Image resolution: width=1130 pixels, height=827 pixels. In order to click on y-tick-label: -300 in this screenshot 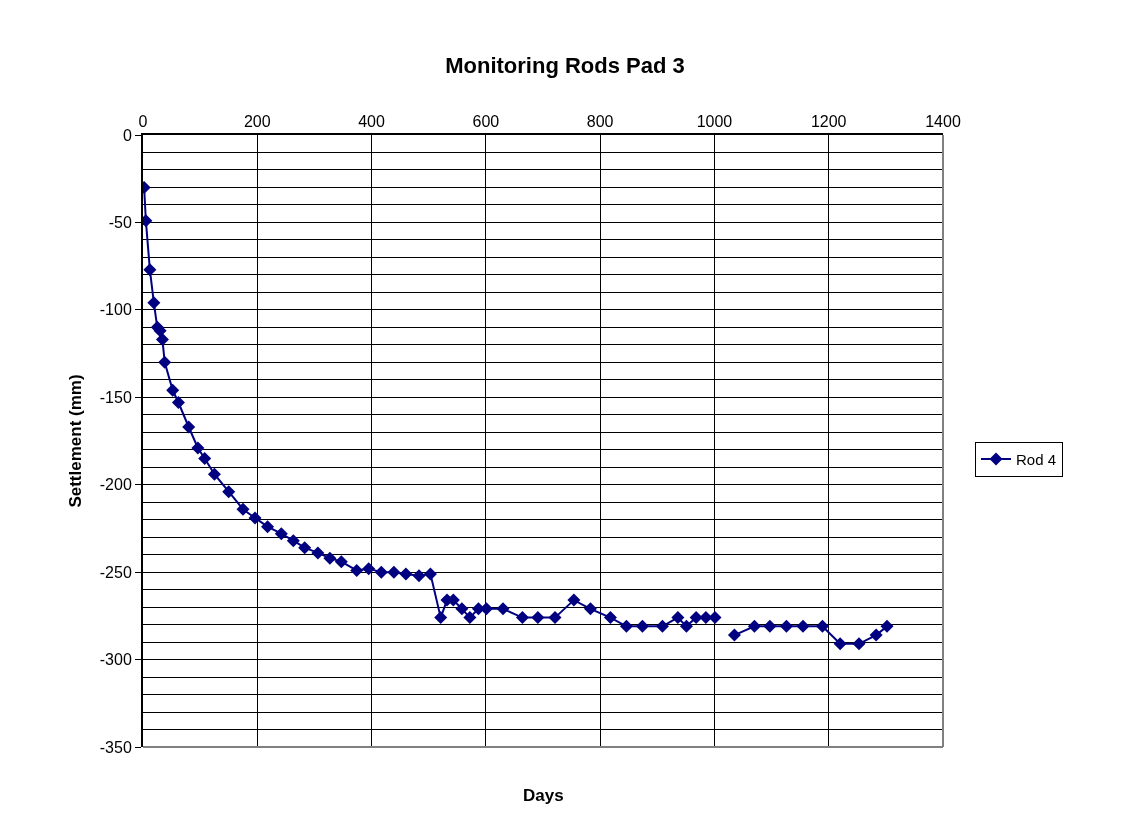, I will do `click(115, 660)`.